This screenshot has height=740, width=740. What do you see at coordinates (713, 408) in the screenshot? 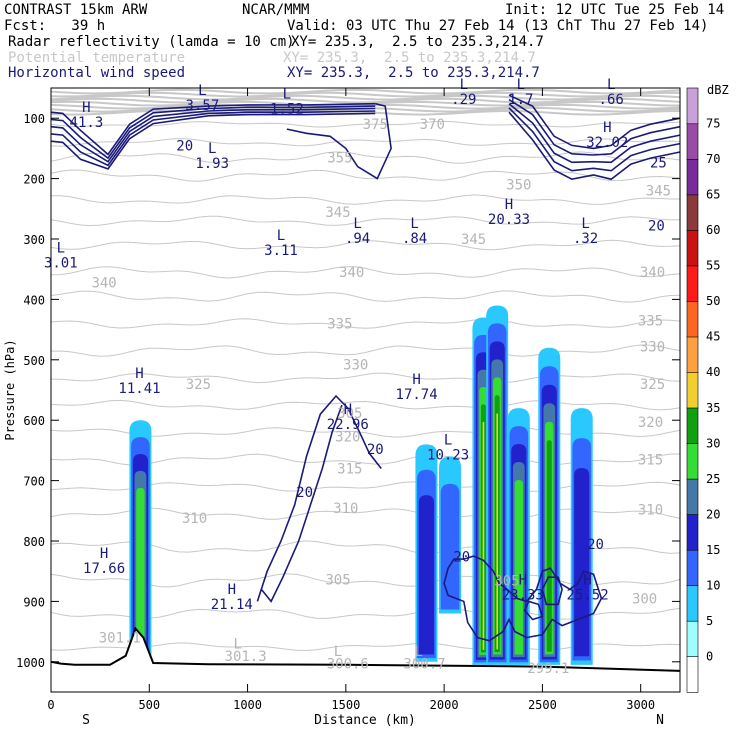
I see `colorbar-label: 35` at bounding box center [713, 408].